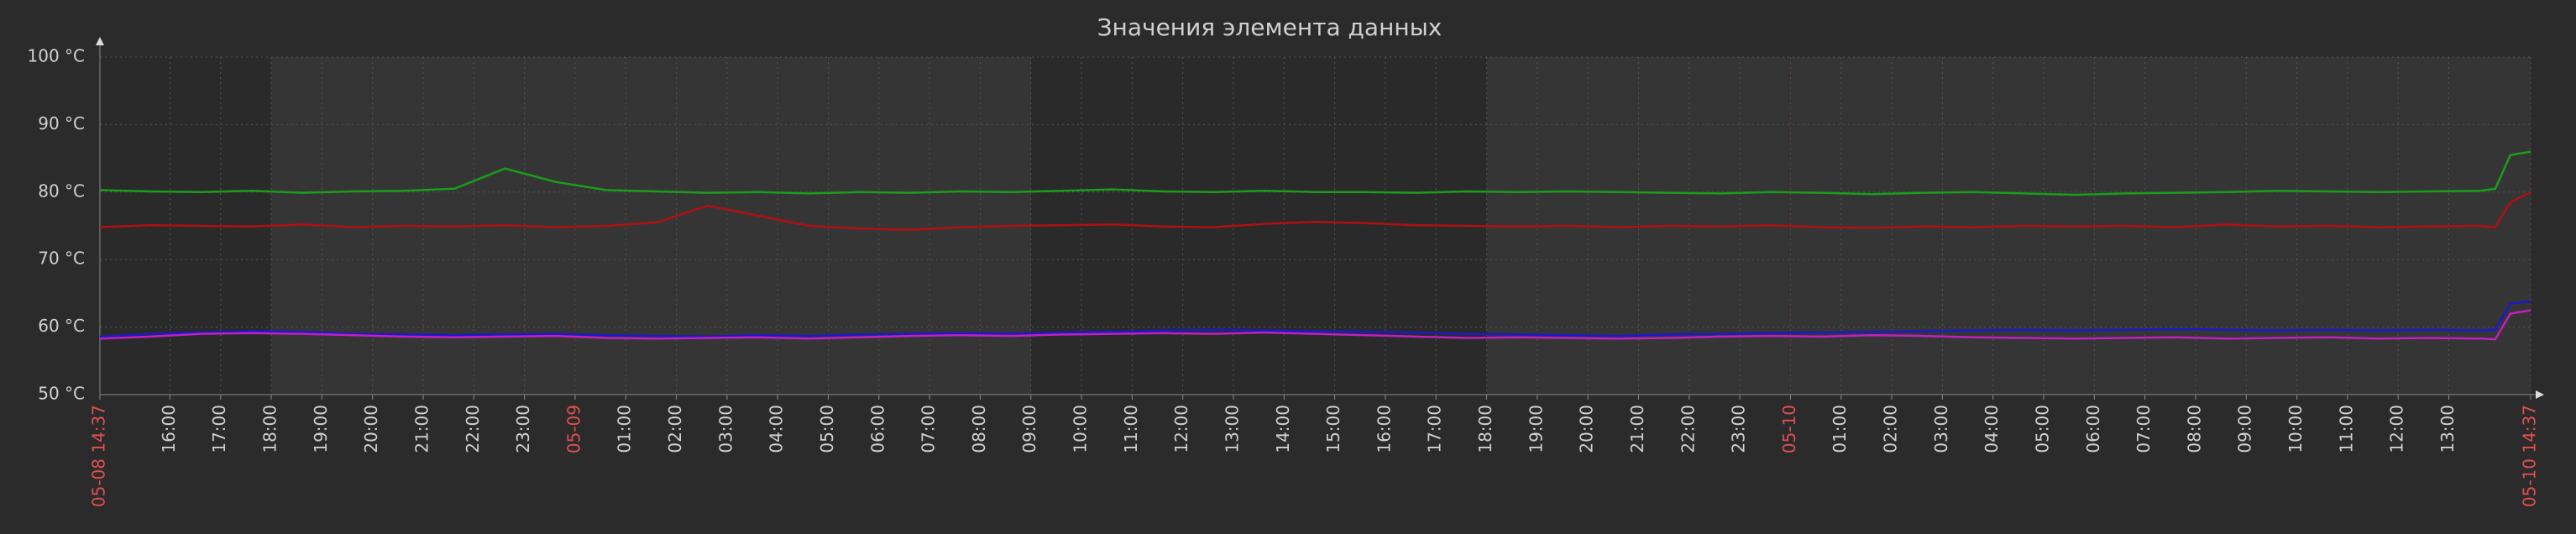 This screenshot has width=2576, height=534. Describe the element at coordinates (1333, 429) in the screenshot. I see `x-tick-label: 15:00` at that location.